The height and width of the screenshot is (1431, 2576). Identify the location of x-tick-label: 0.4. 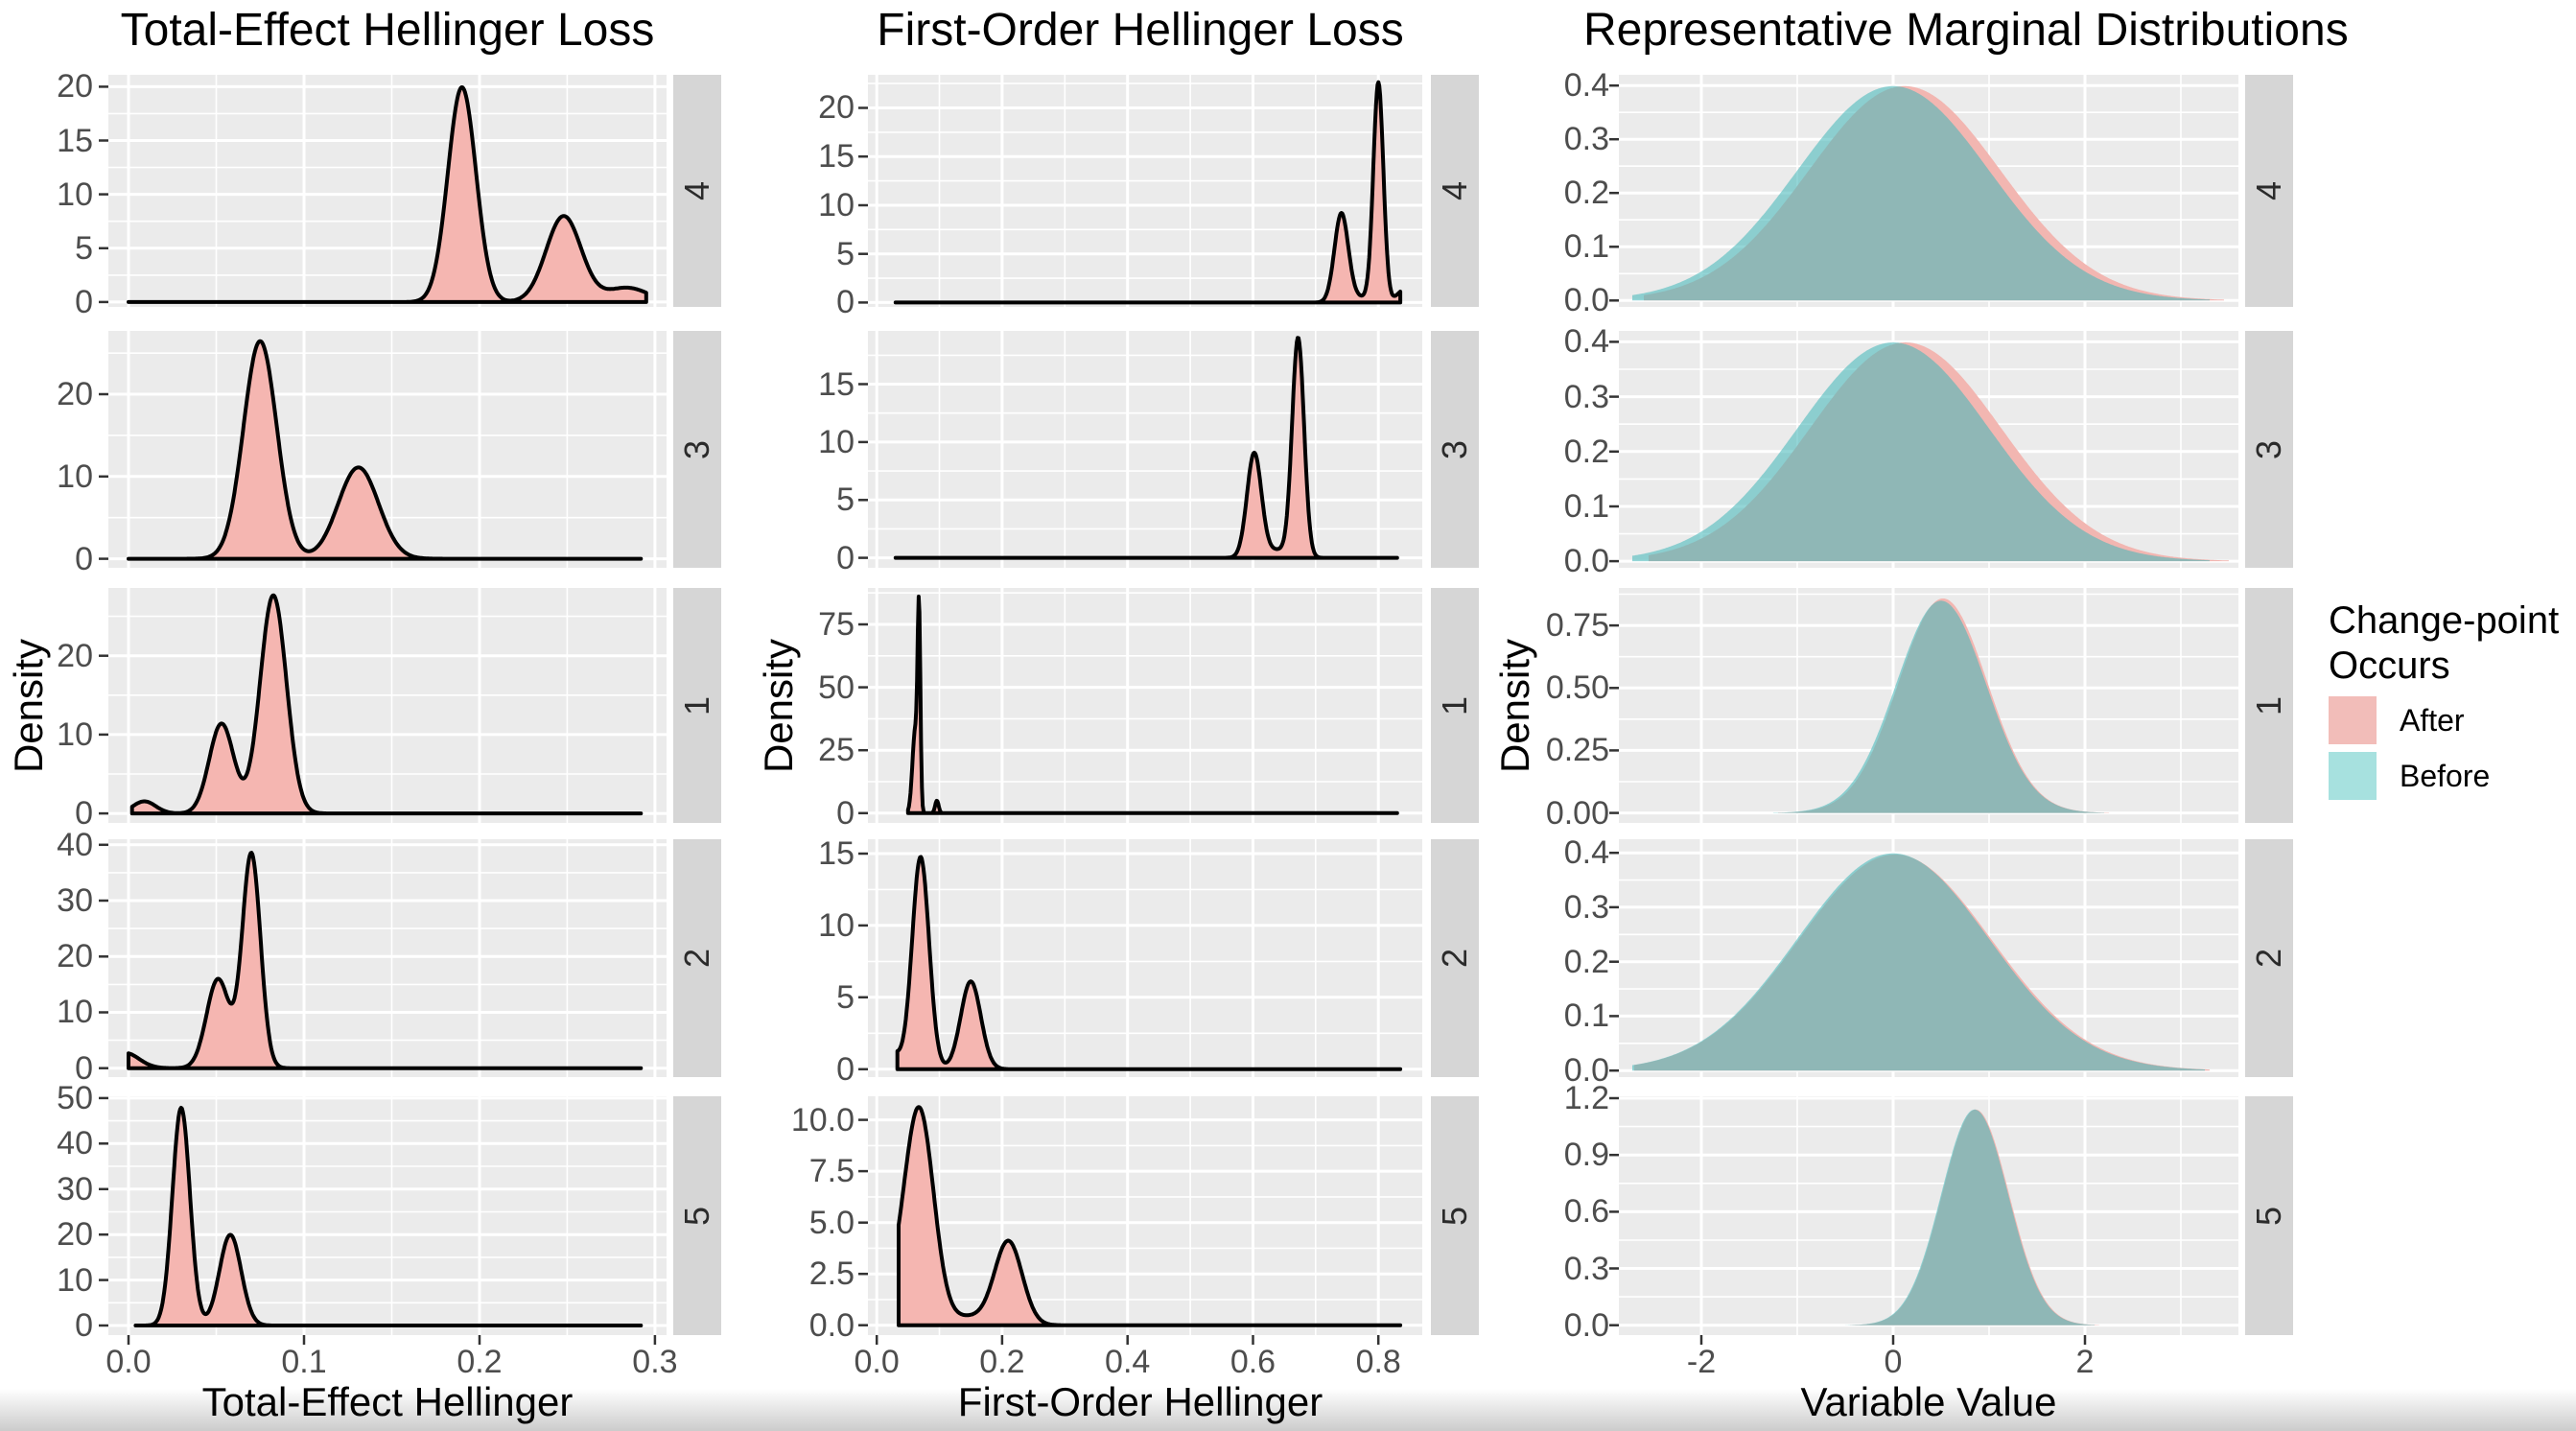
(1128, 1362).